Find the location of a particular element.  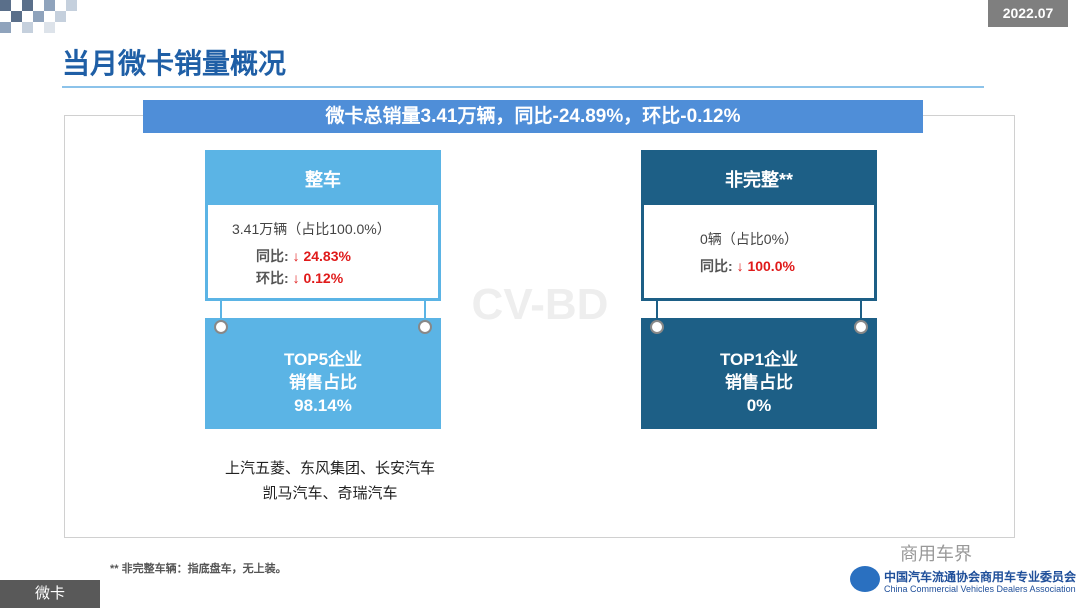

panel-heading: 整车 is located at coordinates (323, 178).